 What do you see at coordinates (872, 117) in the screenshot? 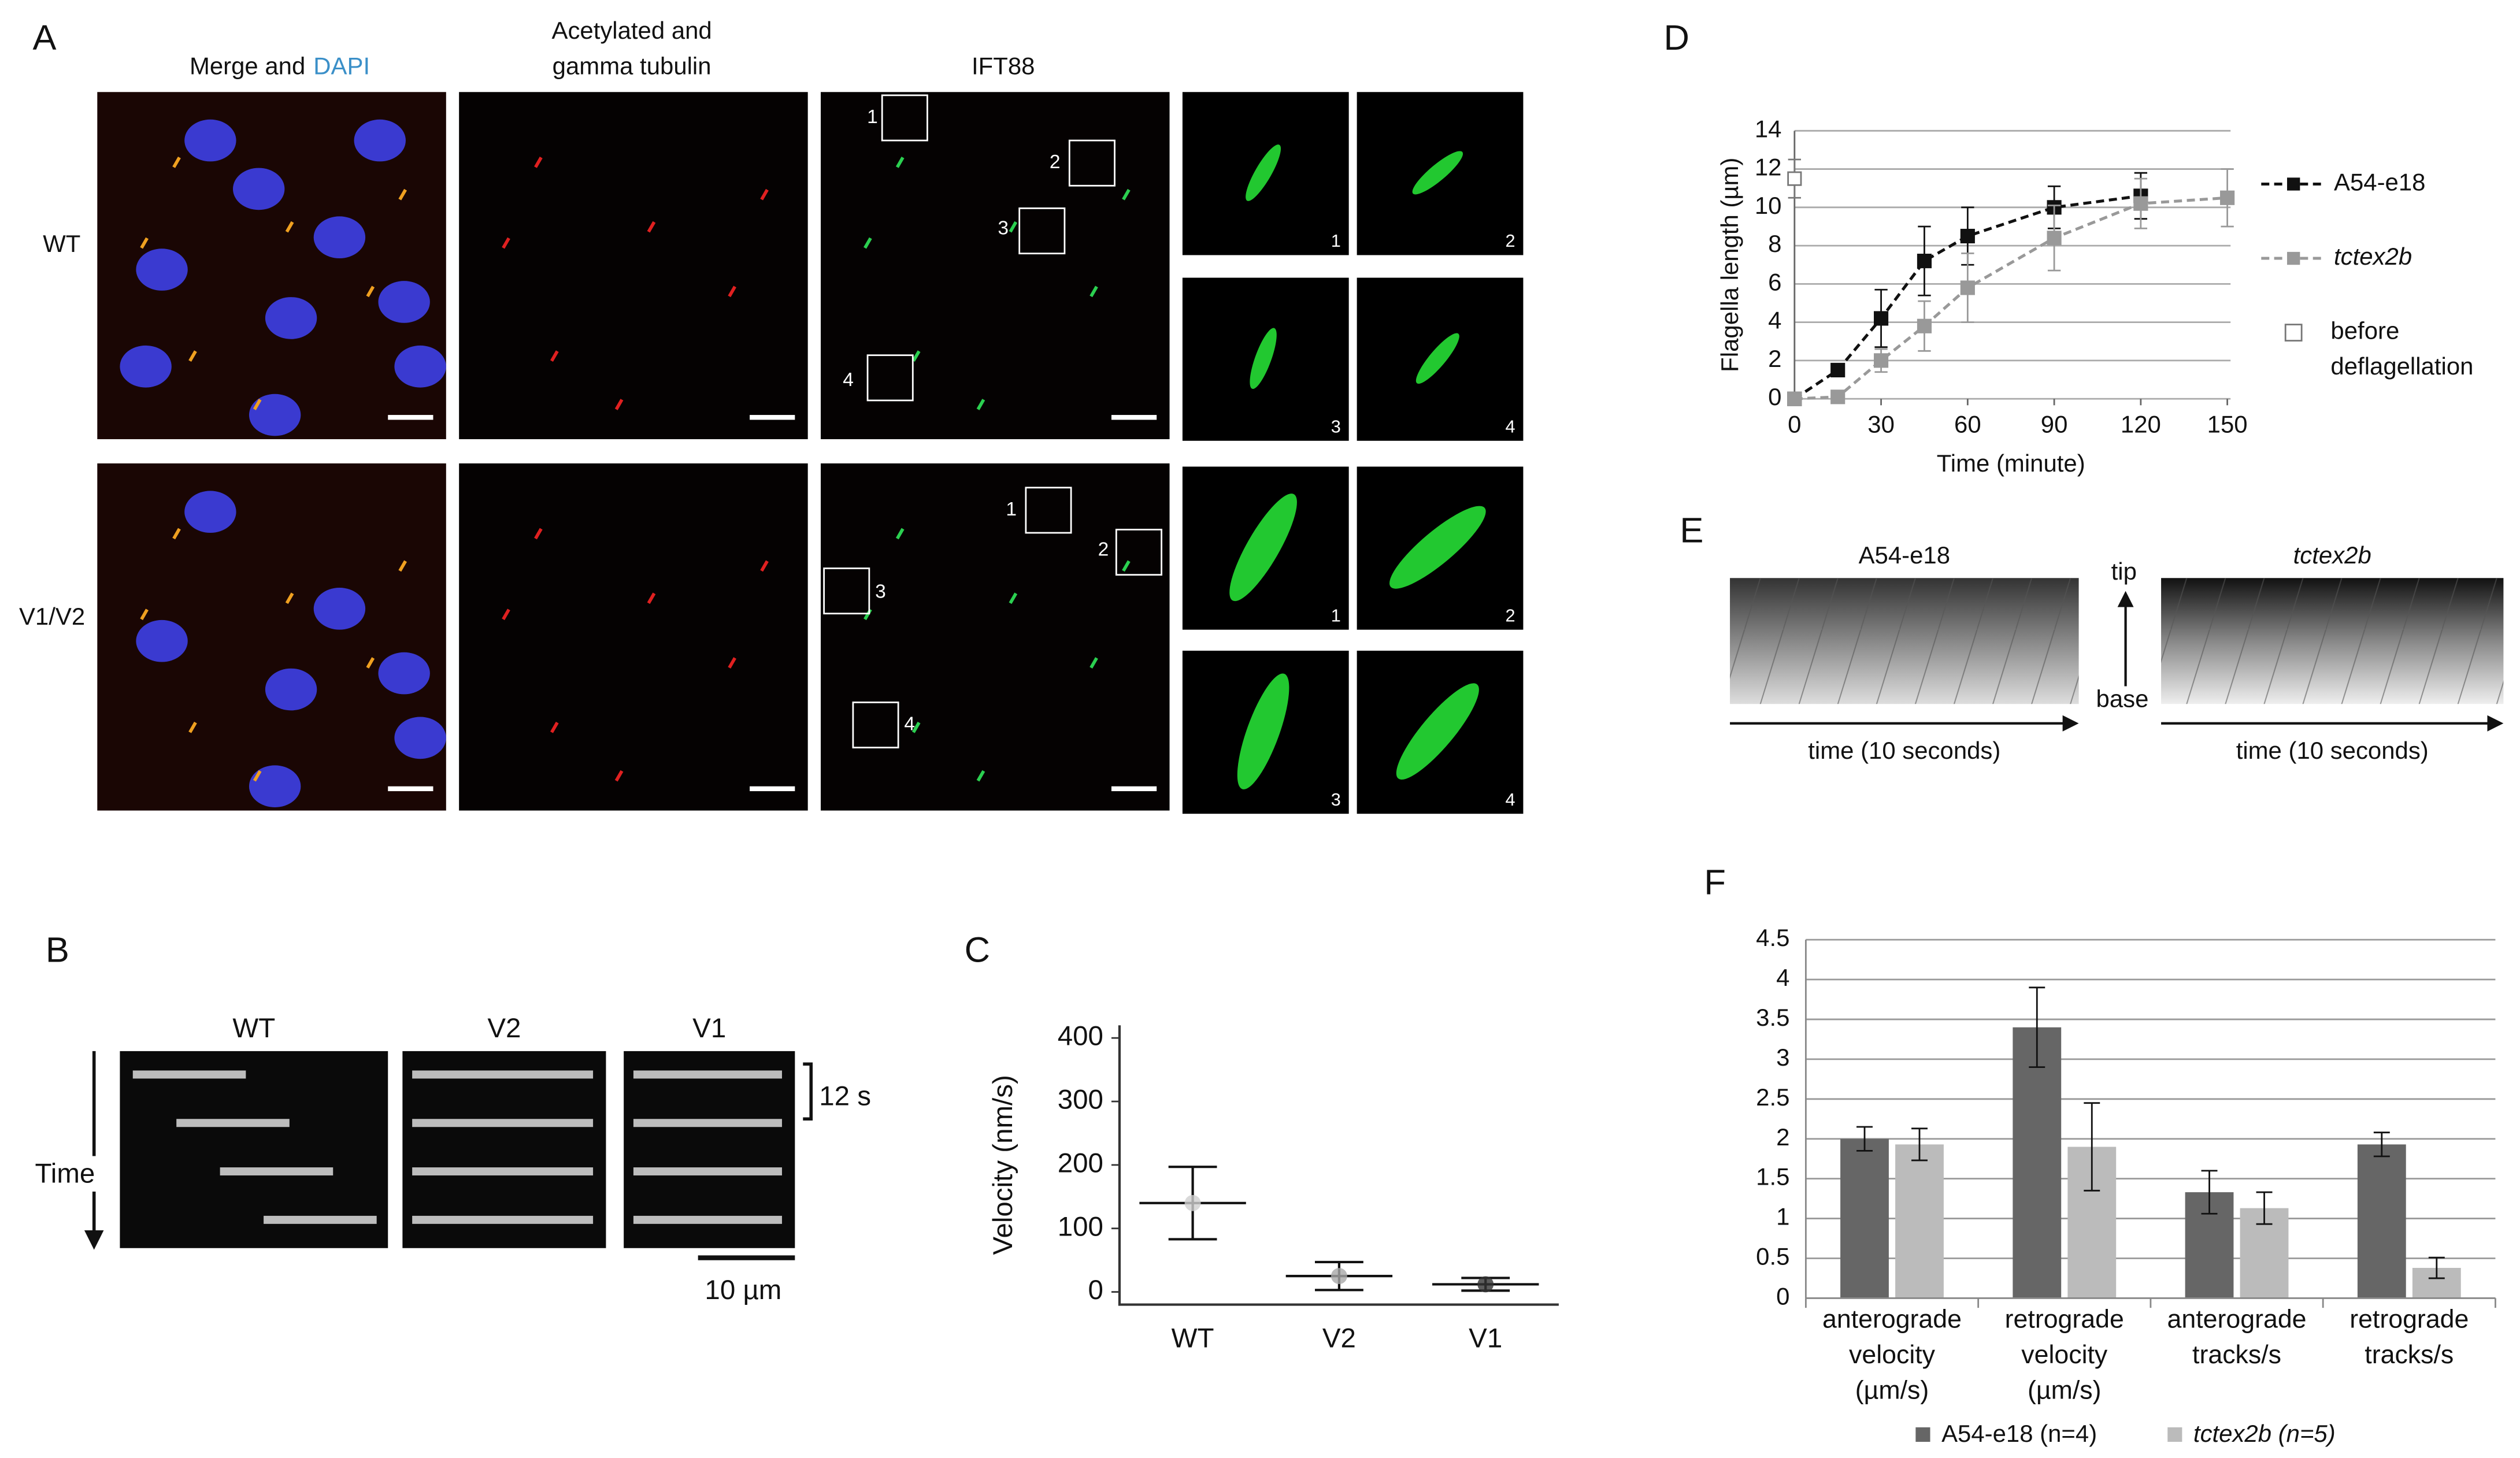
I see `inset-number: 1` at bounding box center [872, 117].